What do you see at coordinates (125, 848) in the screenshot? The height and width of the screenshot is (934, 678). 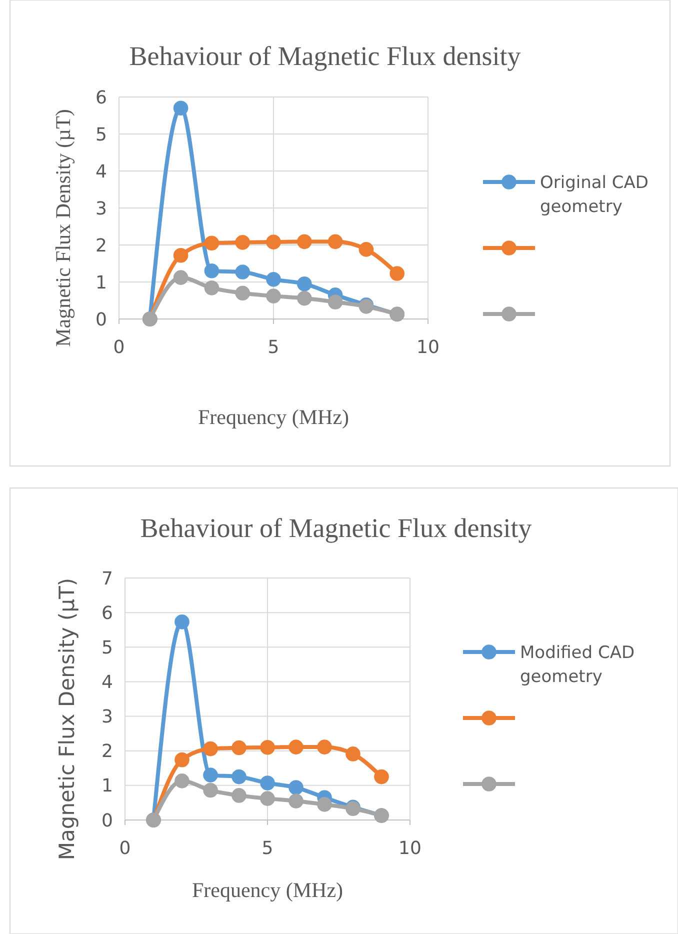 I see `x-tick-label: 0` at bounding box center [125, 848].